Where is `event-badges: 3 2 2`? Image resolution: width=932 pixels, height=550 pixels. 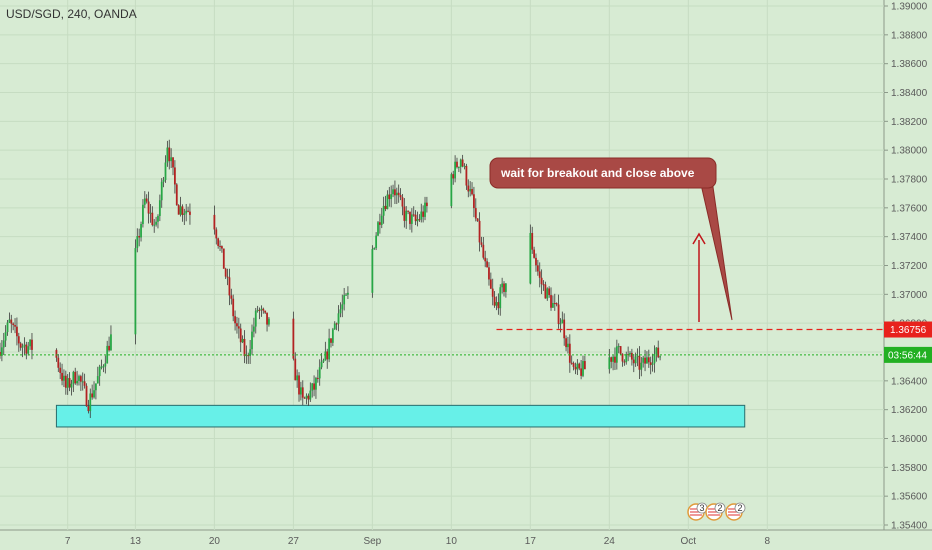
event-badges: 3 2 2 is located at coordinates (716, 511).